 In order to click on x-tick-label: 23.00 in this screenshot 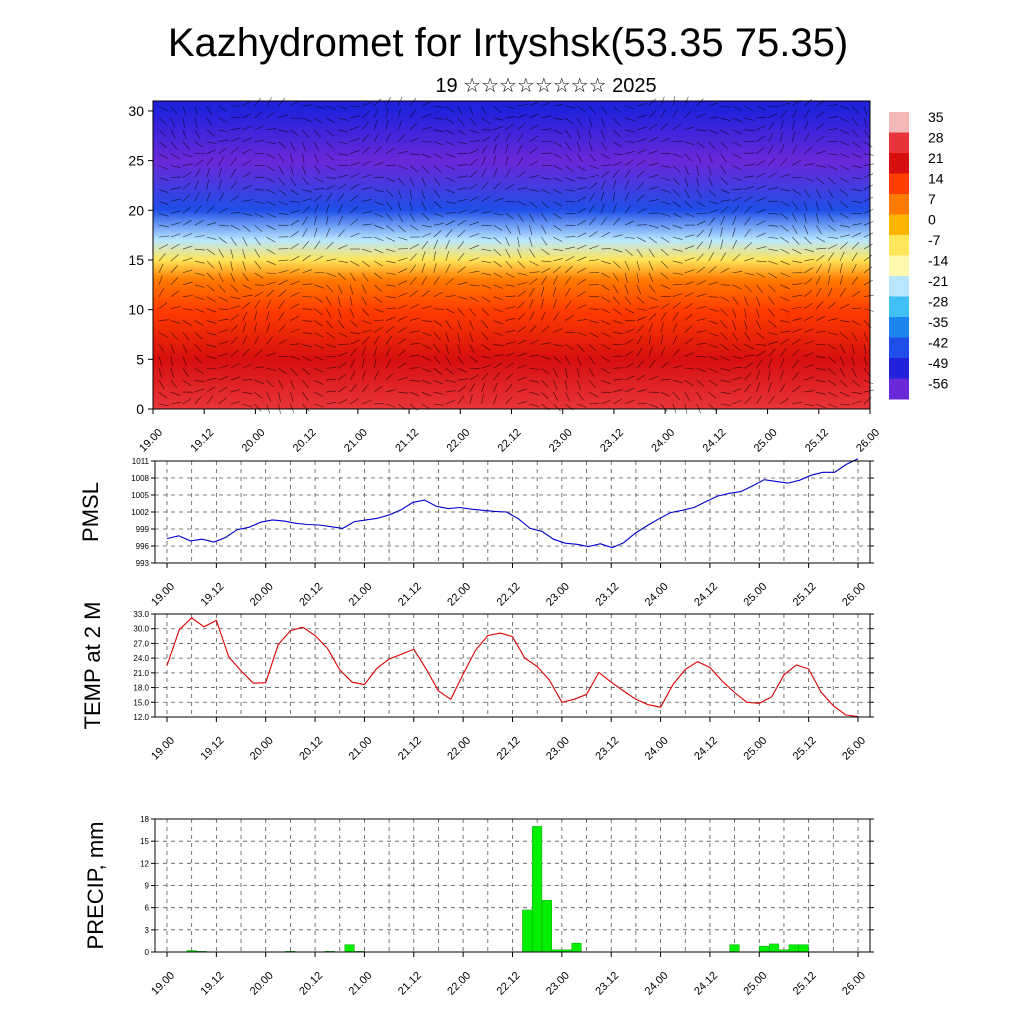, I will do `click(558, 595)`.